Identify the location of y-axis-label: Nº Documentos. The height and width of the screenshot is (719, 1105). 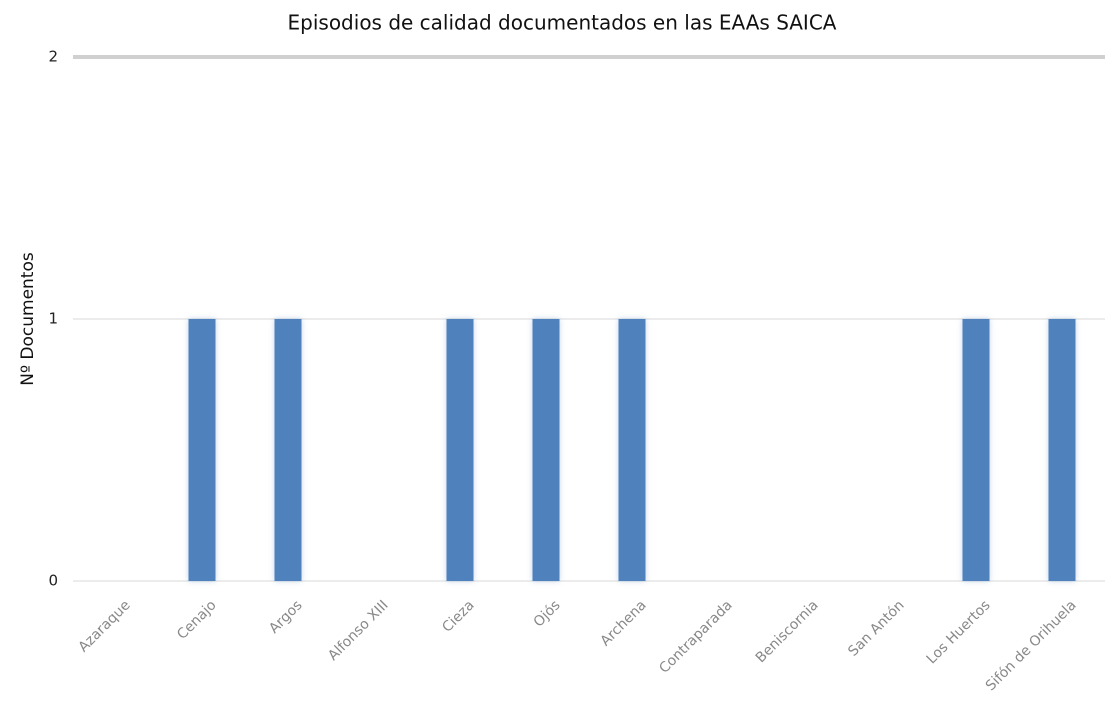
(28, 319).